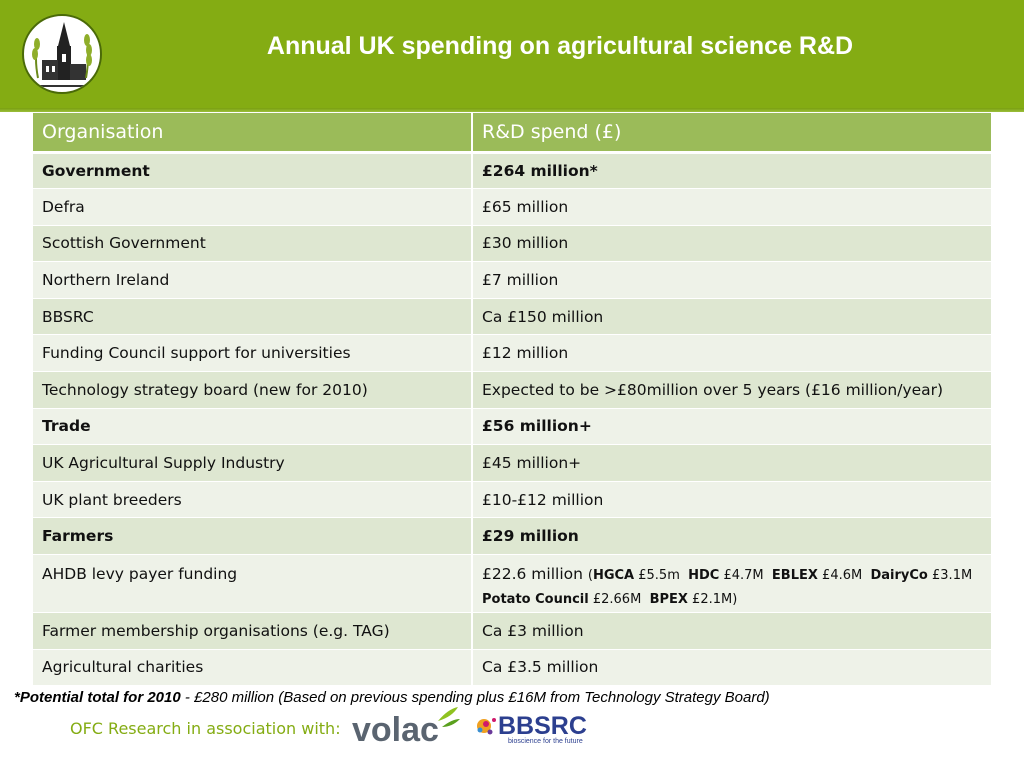 The width and height of the screenshot is (1024, 768). Describe the element at coordinates (732, 631) in the screenshot. I see `spend-cell: Ca £3 million` at that location.